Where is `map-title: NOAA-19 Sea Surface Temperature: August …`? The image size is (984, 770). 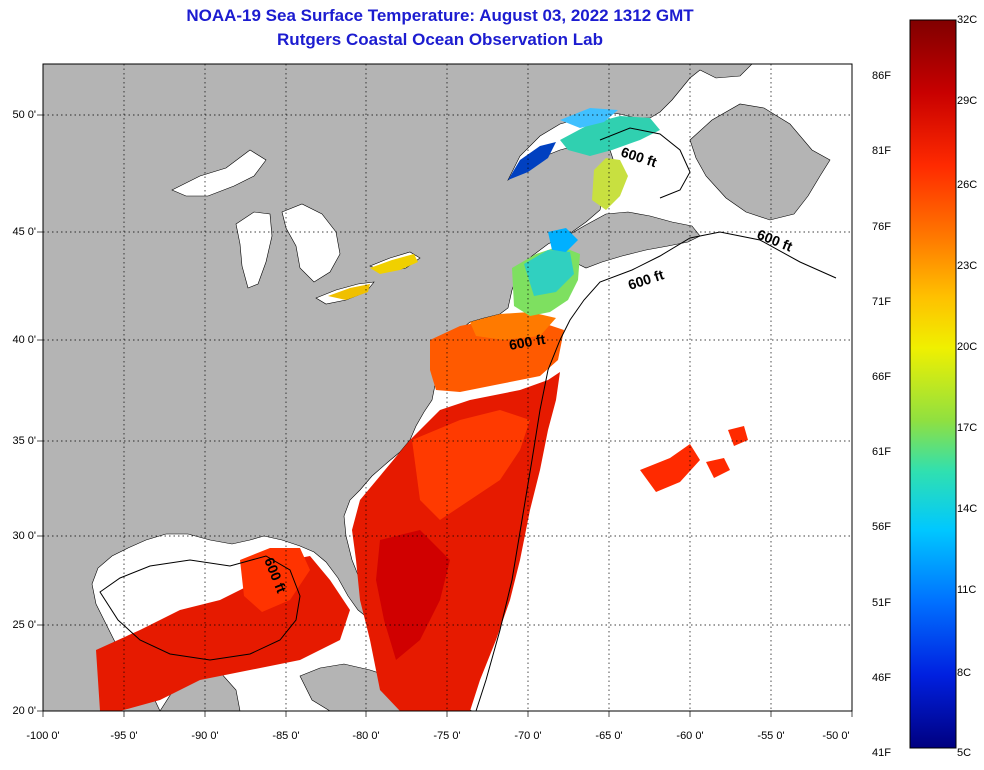
map-title: NOAA-19 Sea Surface Temperature: August … is located at coordinates (440, 15).